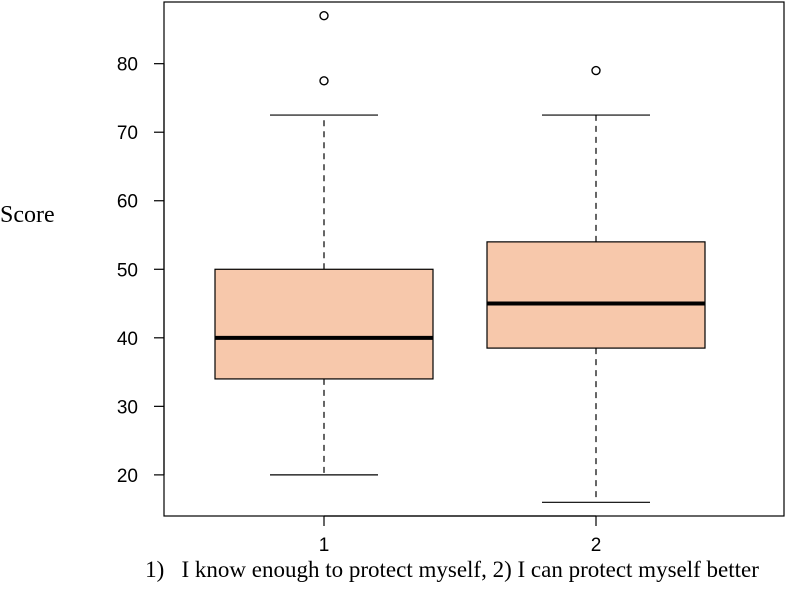 This screenshot has height=589, width=787. I want to click on y-tick-label: 40, so click(127, 339).